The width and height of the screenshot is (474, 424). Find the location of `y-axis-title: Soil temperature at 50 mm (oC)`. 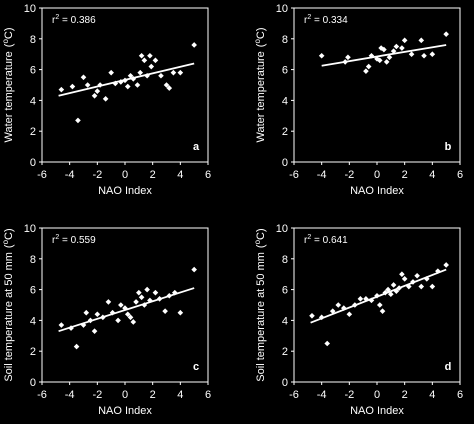

y-axis-title: Soil temperature at 50 mm (oC) is located at coordinates (260, 304).